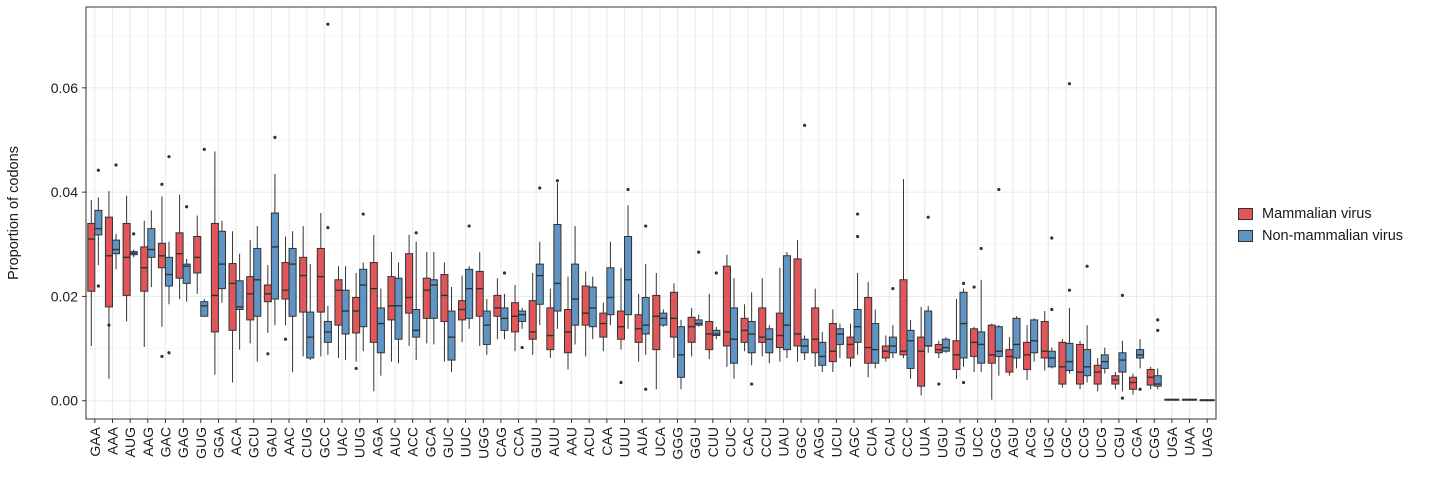 The image size is (1440, 485). Describe the element at coordinates (991, 344) in the screenshot. I see `box-body-gcg-mammalian` at that location.